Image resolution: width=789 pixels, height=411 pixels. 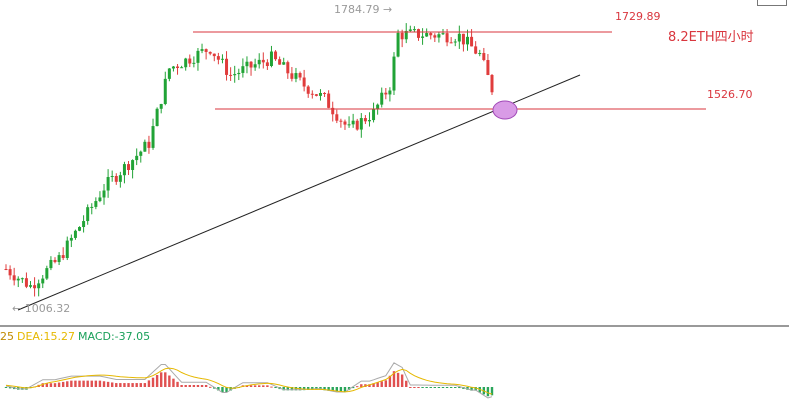 I want to click on macd-dif-line, so click(x=249, y=380).